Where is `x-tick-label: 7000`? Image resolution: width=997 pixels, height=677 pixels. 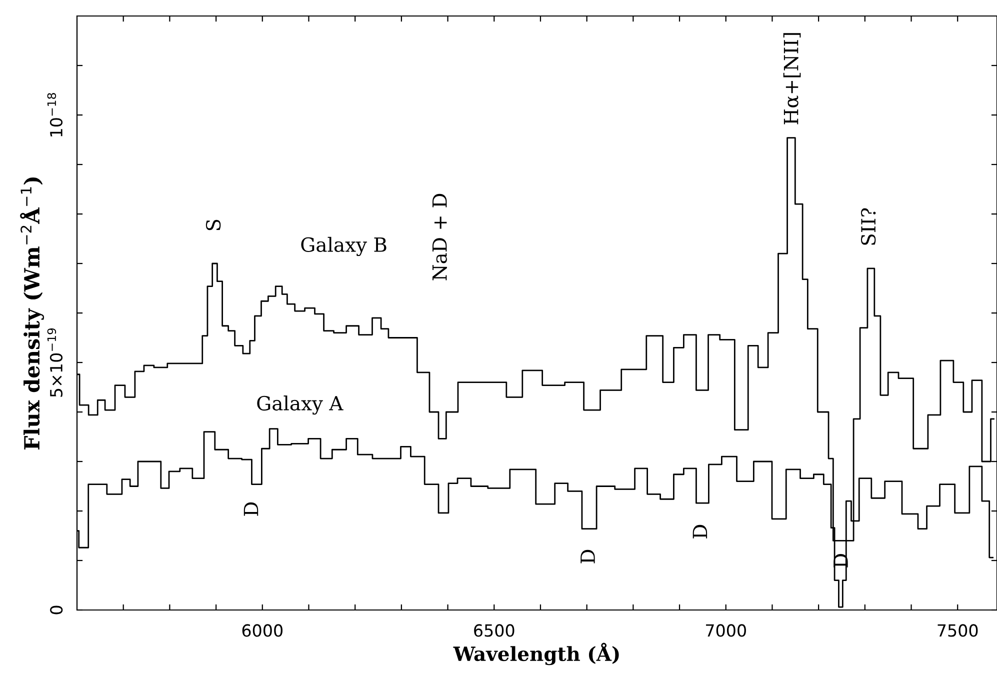 x-tick-label: 7000 is located at coordinates (726, 630).